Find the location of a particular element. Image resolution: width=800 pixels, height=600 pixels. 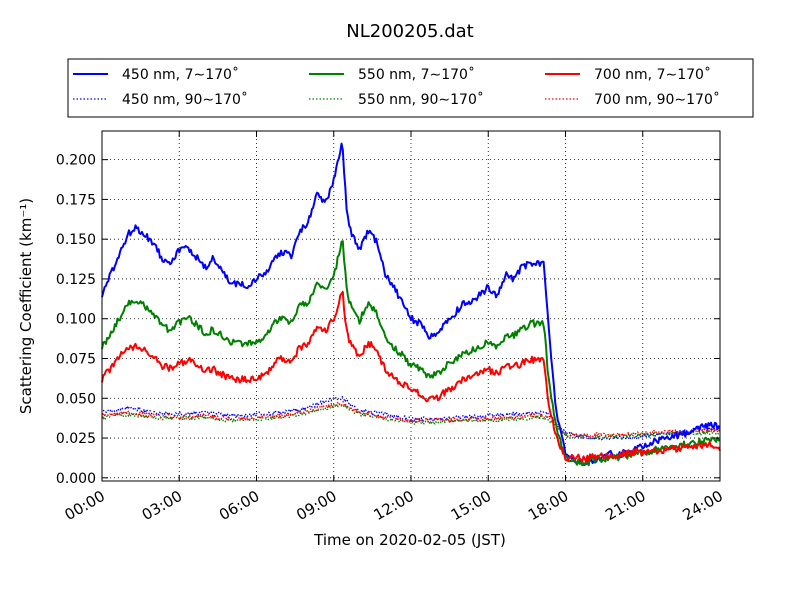

legend-label-4: 700 nm, 7∼170˚ is located at coordinates (652, 74).